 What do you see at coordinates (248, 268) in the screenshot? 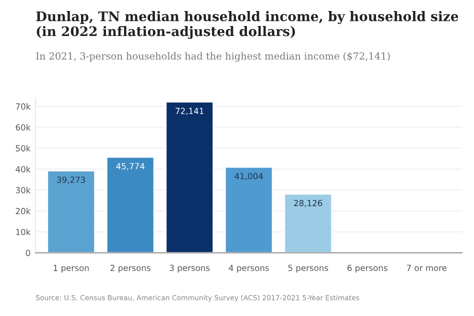
I see `x-tick-label: 4 persons` at bounding box center [248, 268].